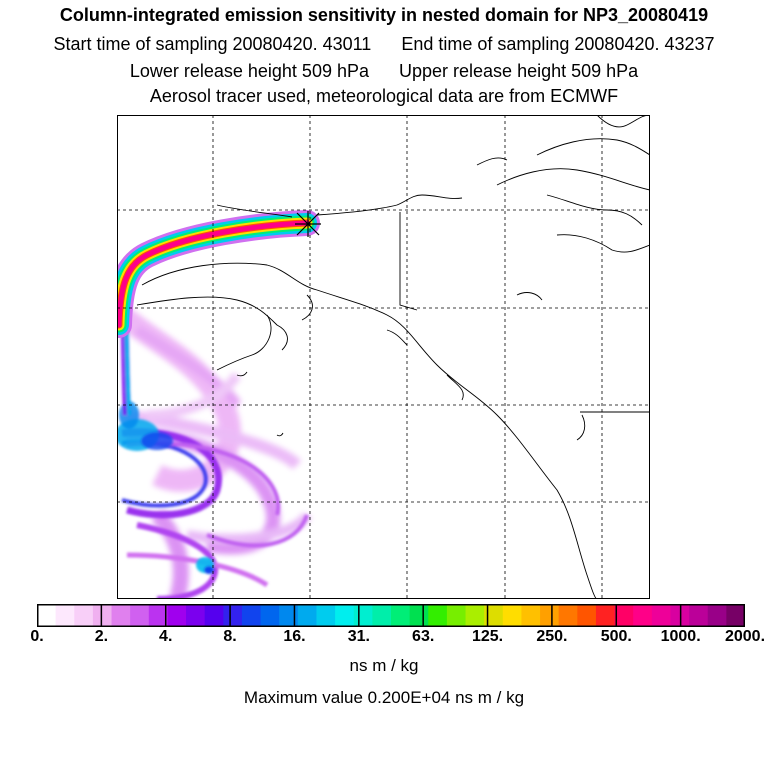 This screenshot has height=768, width=768. I want to click on legend-tick-label: 250., so click(552, 636).